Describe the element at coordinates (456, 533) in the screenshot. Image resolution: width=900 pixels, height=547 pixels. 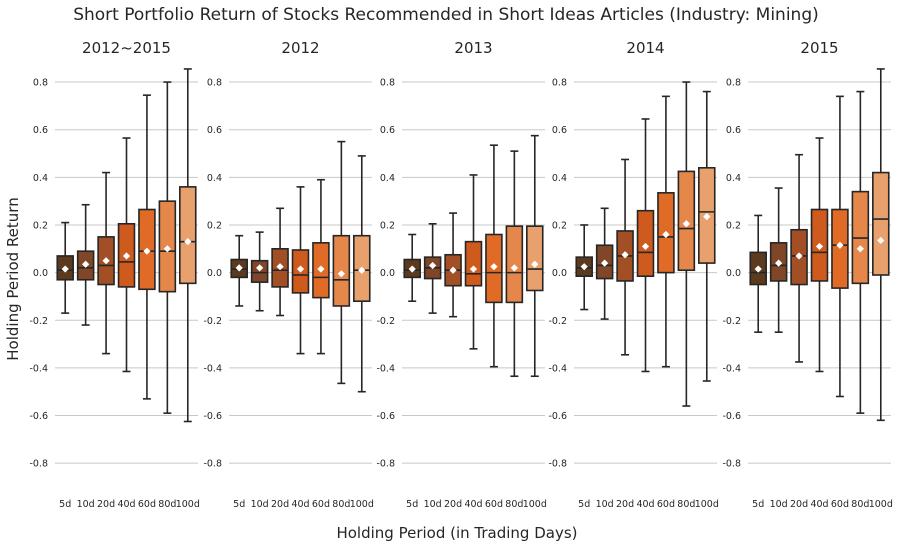
I see `x-axis-label: Holding Period (in Trading Days)` at that location.